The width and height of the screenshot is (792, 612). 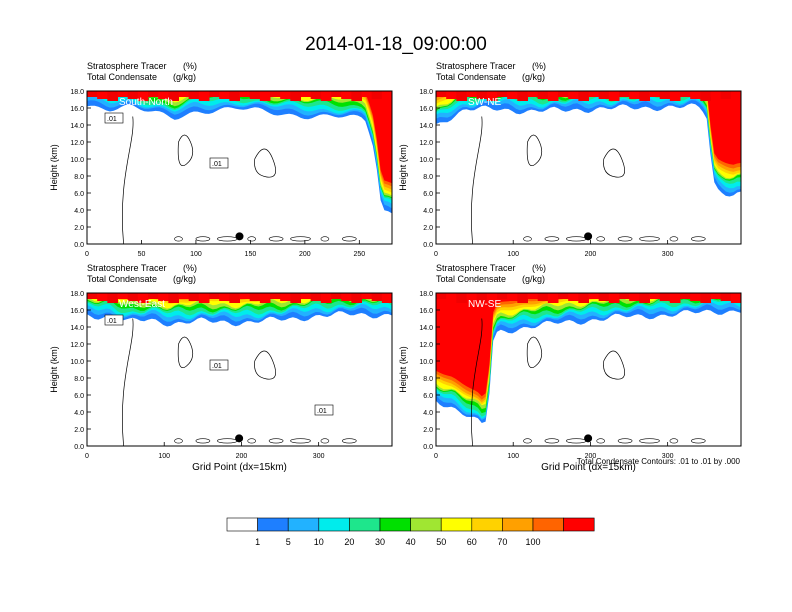 What do you see at coordinates (77, 126) in the screenshot?
I see `y-tick-label: 14.0` at bounding box center [77, 126].